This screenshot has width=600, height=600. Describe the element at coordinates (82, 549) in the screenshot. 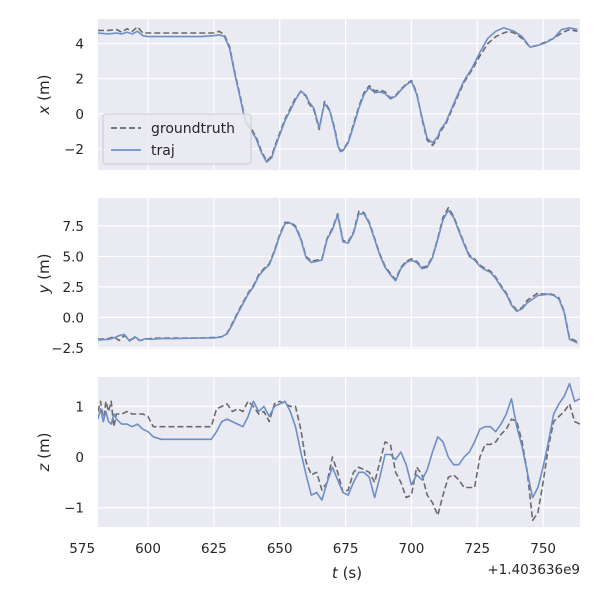

I see `x-tick-label: 575` at that location.